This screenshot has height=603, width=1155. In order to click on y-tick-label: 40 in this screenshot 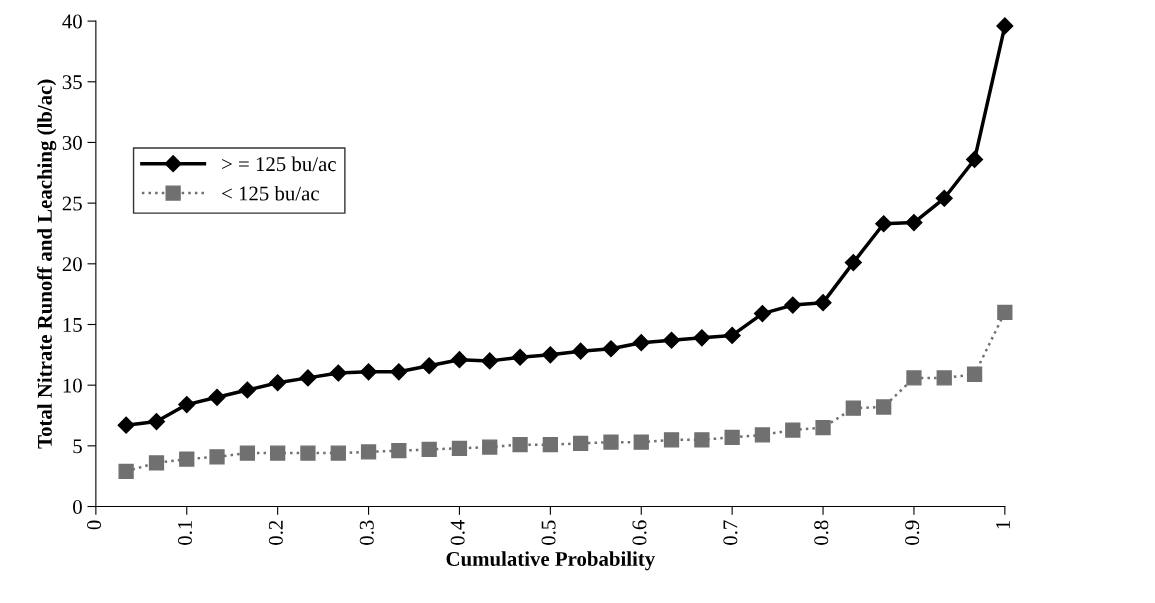, I will do `click(72, 21)`.